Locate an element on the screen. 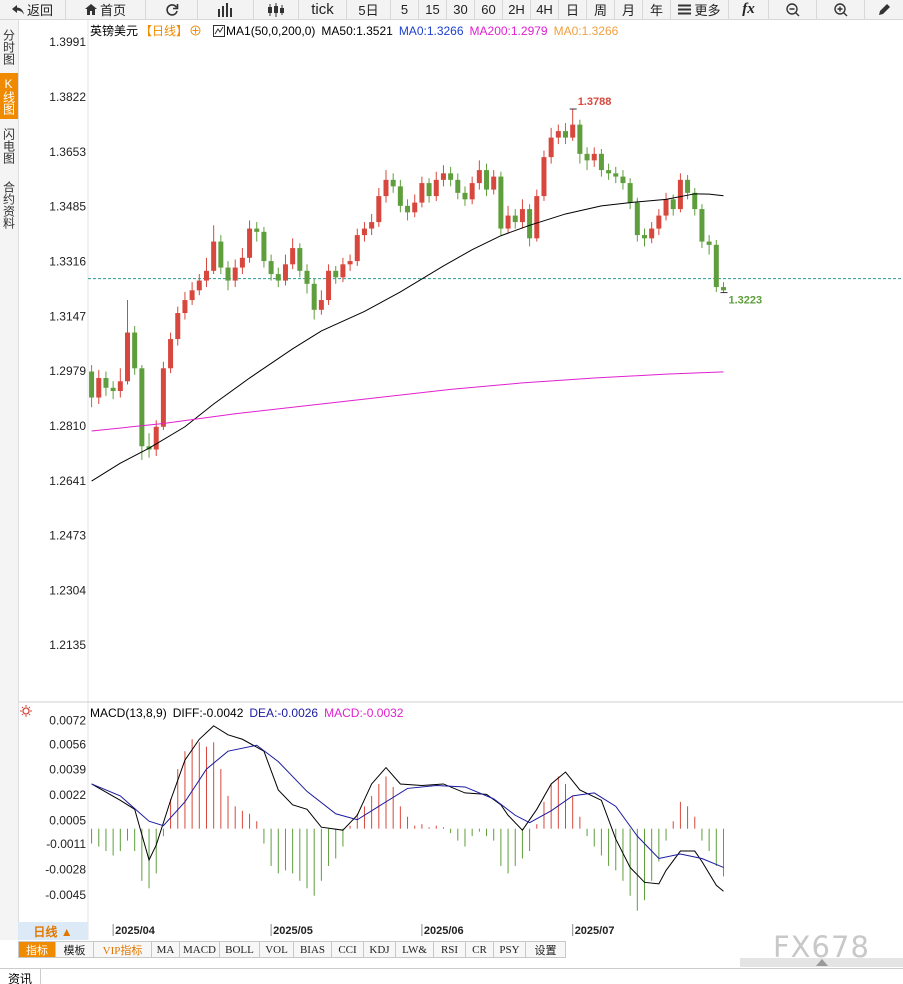  legend-entry: DEA:-0.0026 is located at coordinates (284, 712).